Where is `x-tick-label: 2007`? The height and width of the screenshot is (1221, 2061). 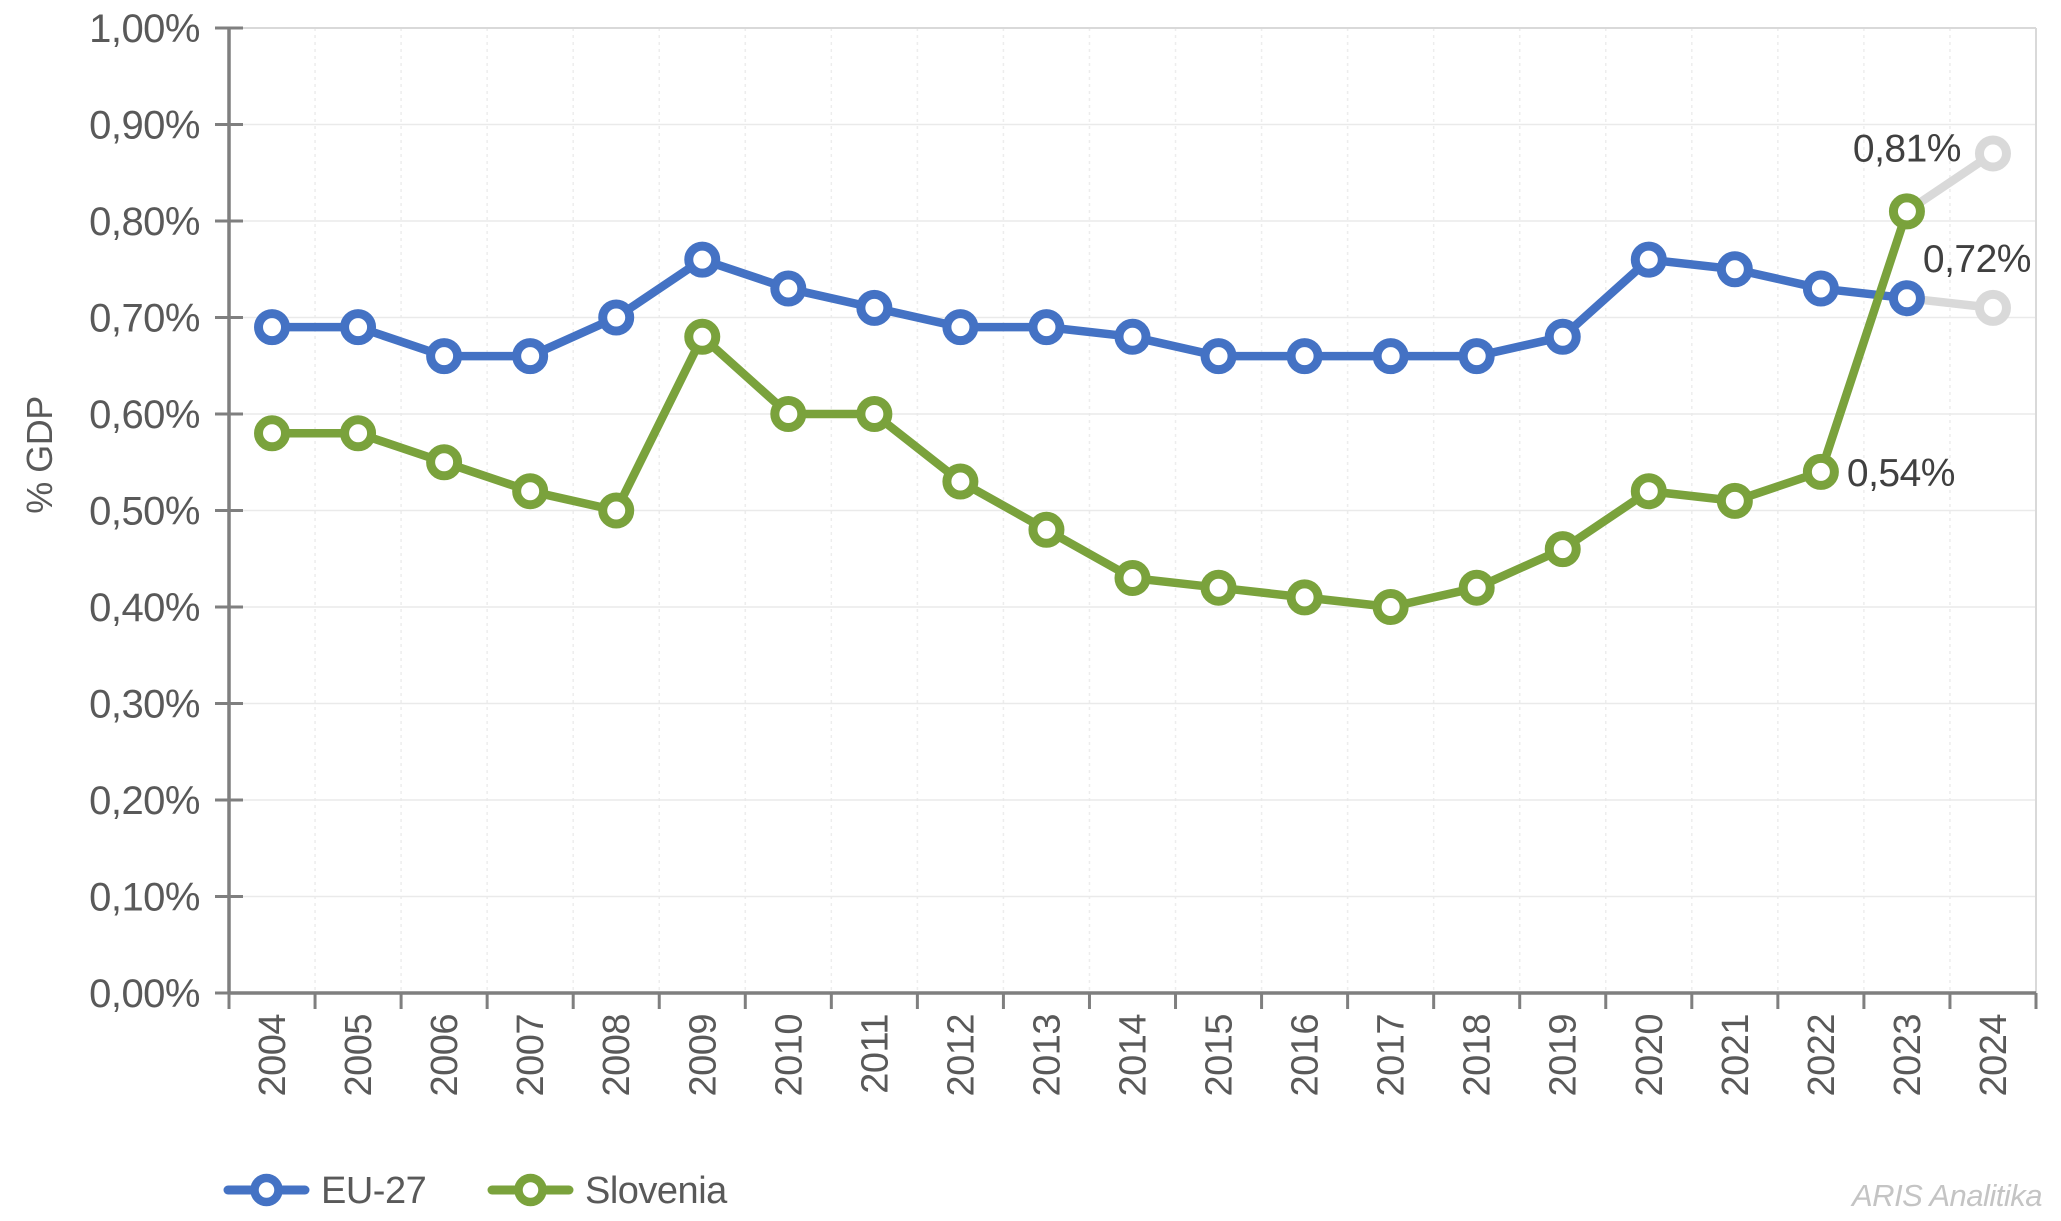
x-tick-label: 2007 is located at coordinates (531, 1055).